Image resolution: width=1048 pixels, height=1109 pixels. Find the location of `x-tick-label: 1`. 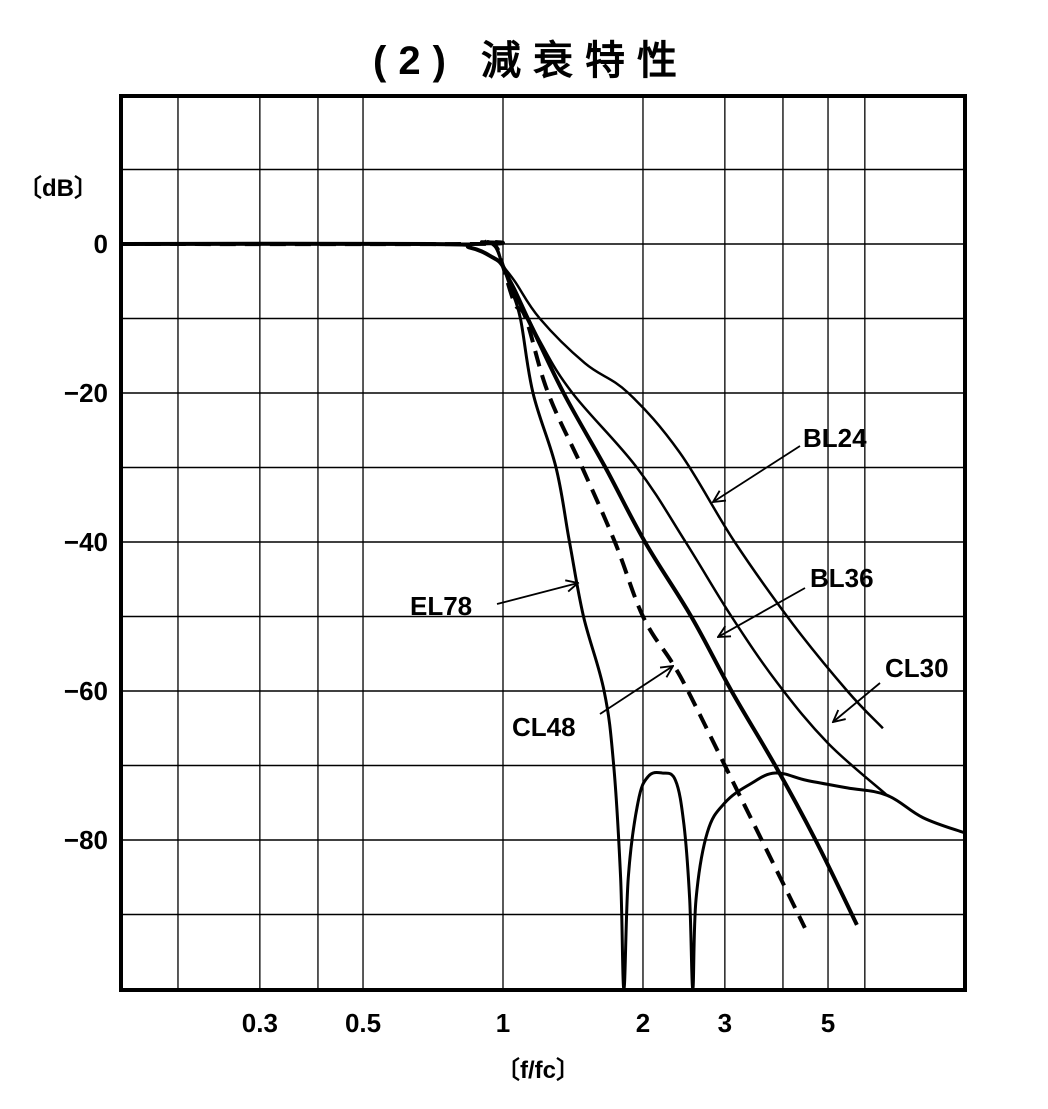

x-tick-label: 1 is located at coordinates (503, 1023).